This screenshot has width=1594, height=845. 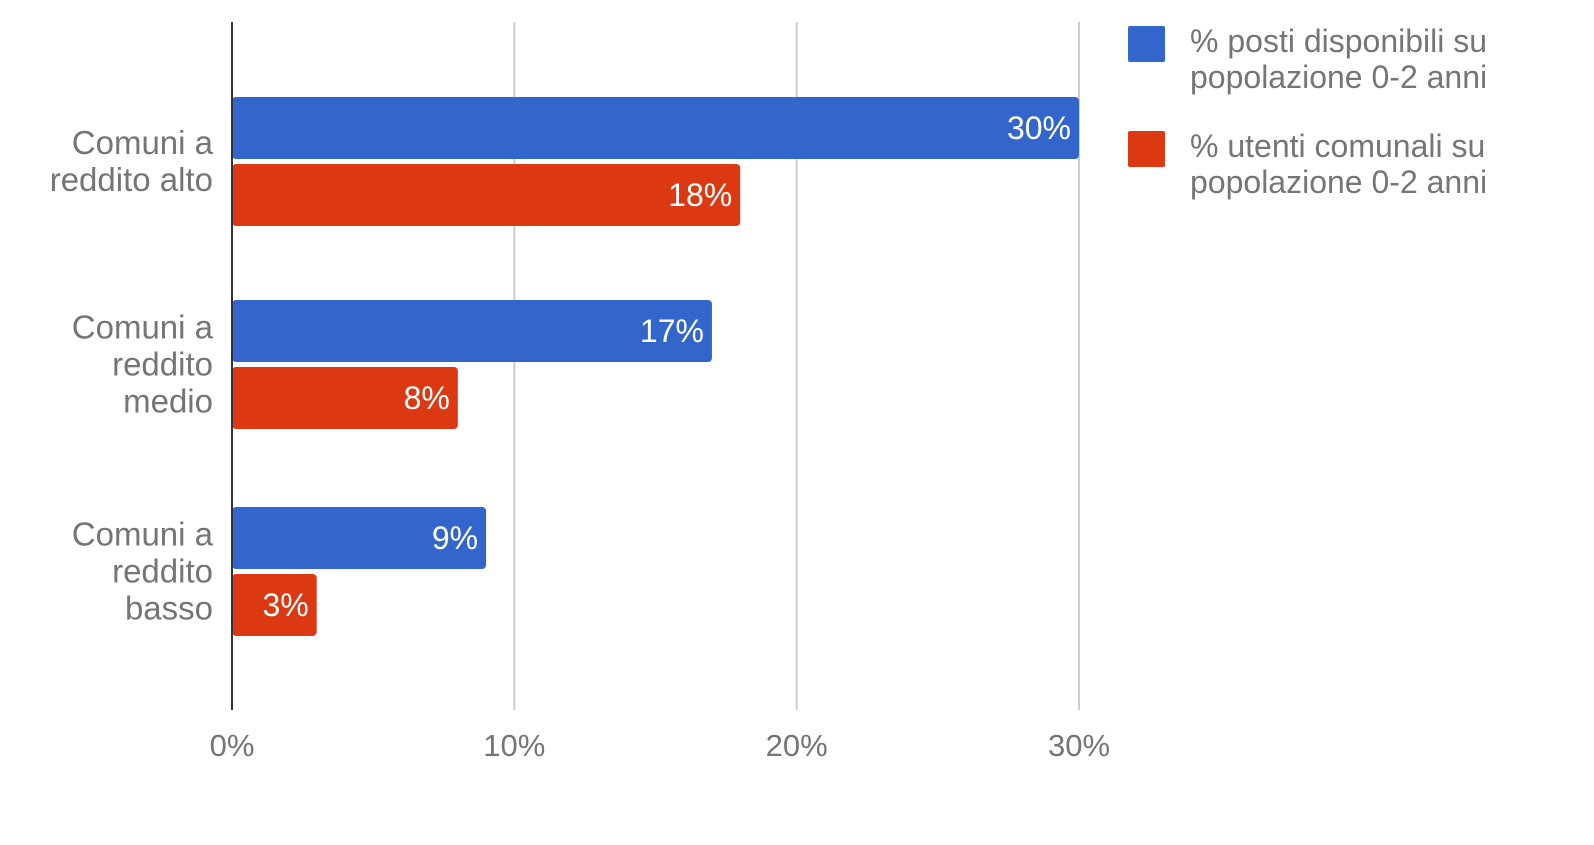 What do you see at coordinates (427, 398) in the screenshot?
I see `data-label: 8%` at bounding box center [427, 398].